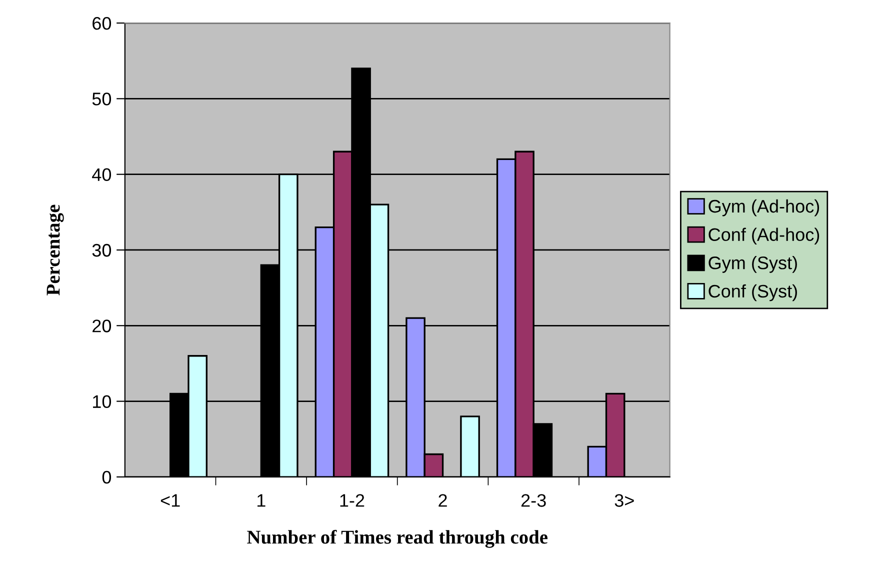 The height and width of the screenshot is (576, 886). I want to click on y-tick-label: 40, so click(102, 175).